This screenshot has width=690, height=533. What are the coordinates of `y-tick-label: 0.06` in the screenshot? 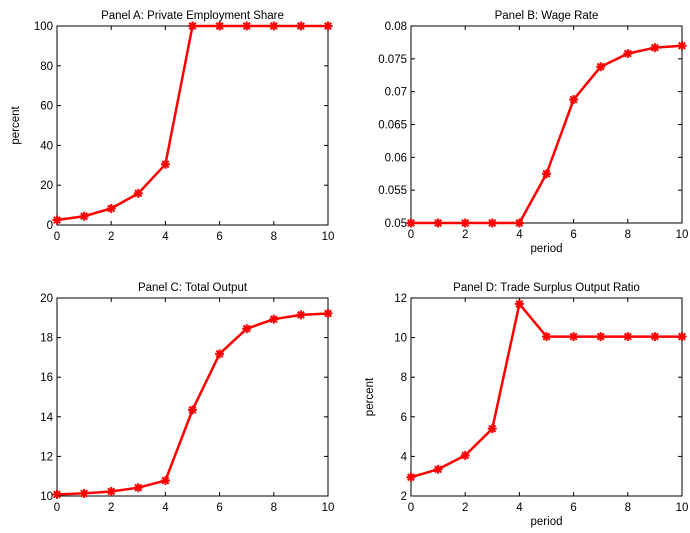 It's located at (396, 158).